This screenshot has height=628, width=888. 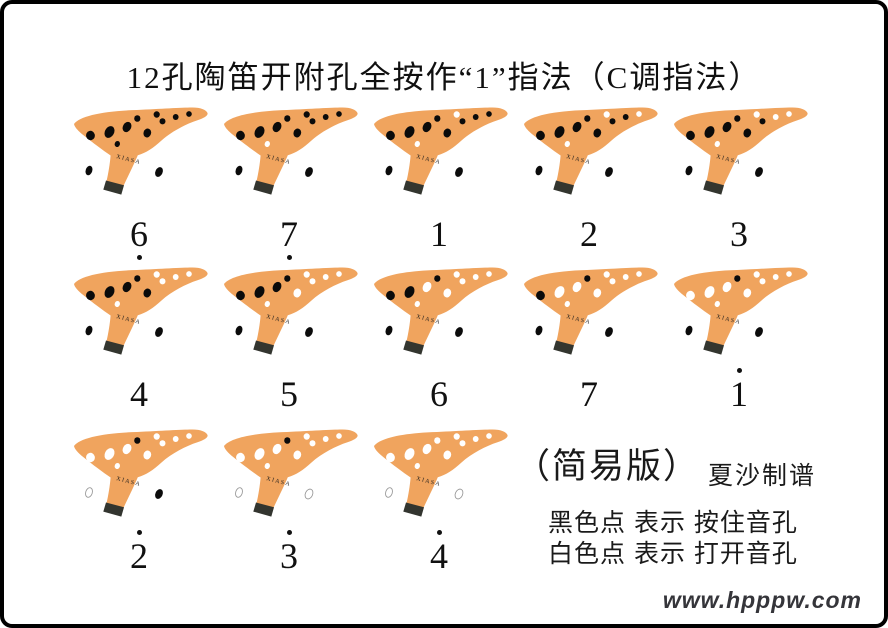 I want to click on covered-hole-h7, so click(x=312, y=121).